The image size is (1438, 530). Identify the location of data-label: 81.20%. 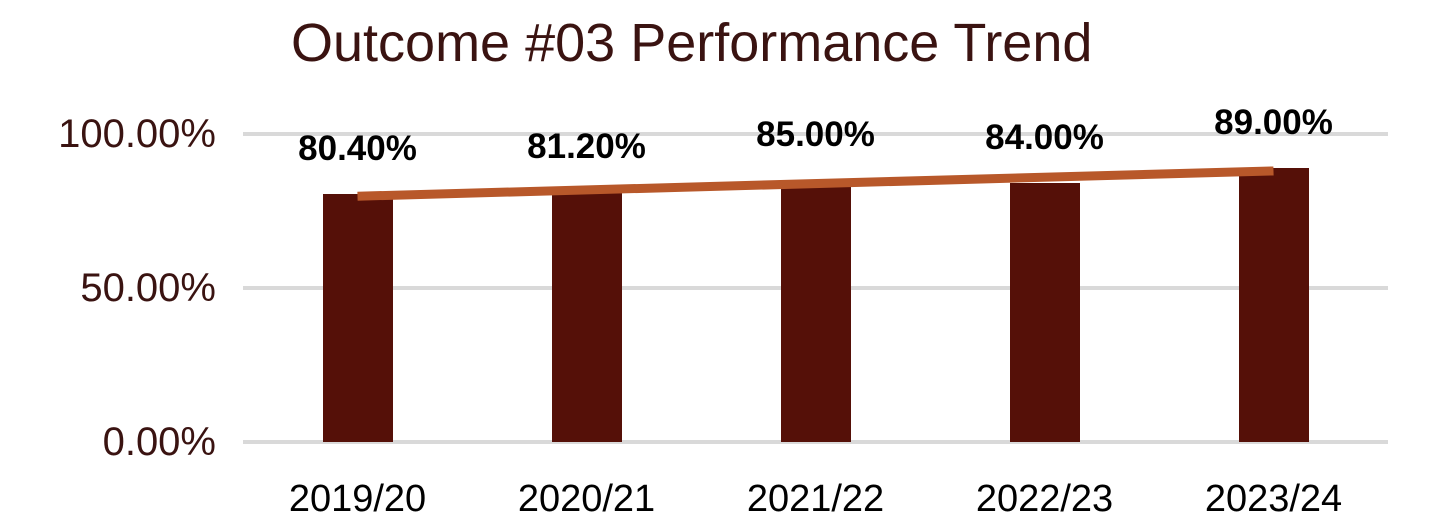
(586, 146).